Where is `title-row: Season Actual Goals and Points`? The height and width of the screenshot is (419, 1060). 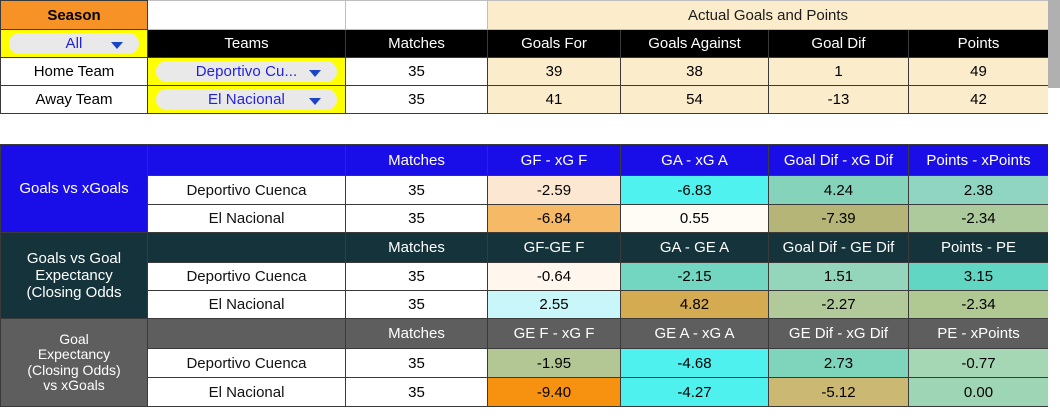
title-row: Season Actual Goals and Points is located at coordinates (525, 15).